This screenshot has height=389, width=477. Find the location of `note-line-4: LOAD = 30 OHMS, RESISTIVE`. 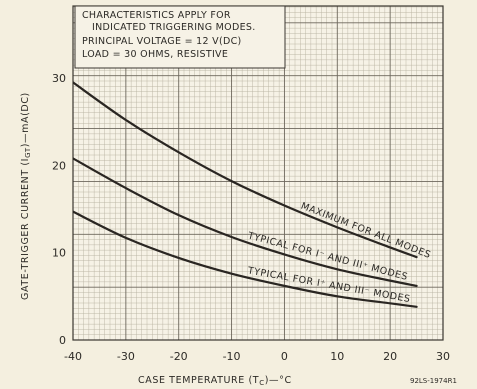

note-line-4: LOAD = 30 OHMS, RESISTIVE is located at coordinates (155, 54).